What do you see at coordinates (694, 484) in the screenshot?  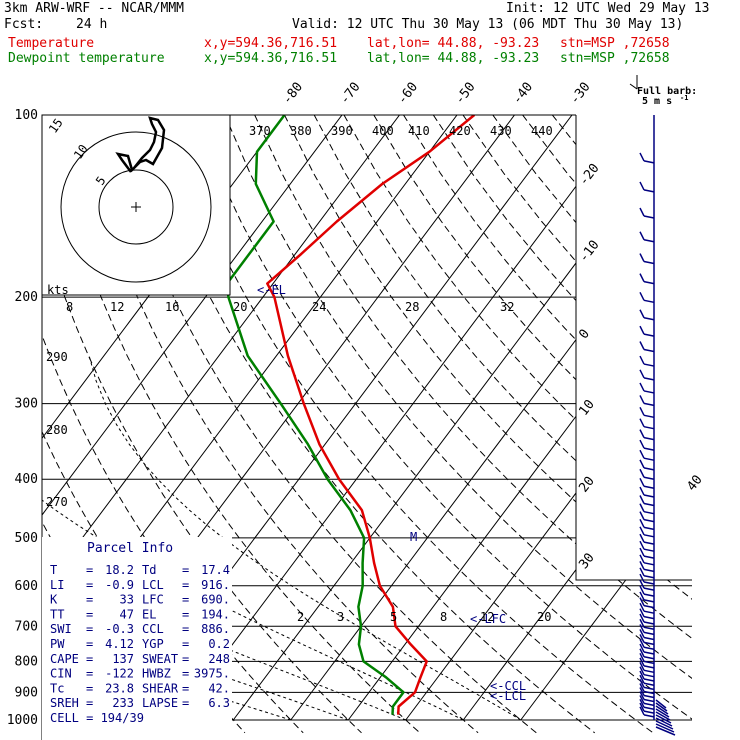 I see `isotherm-label: 40` at bounding box center [694, 484].